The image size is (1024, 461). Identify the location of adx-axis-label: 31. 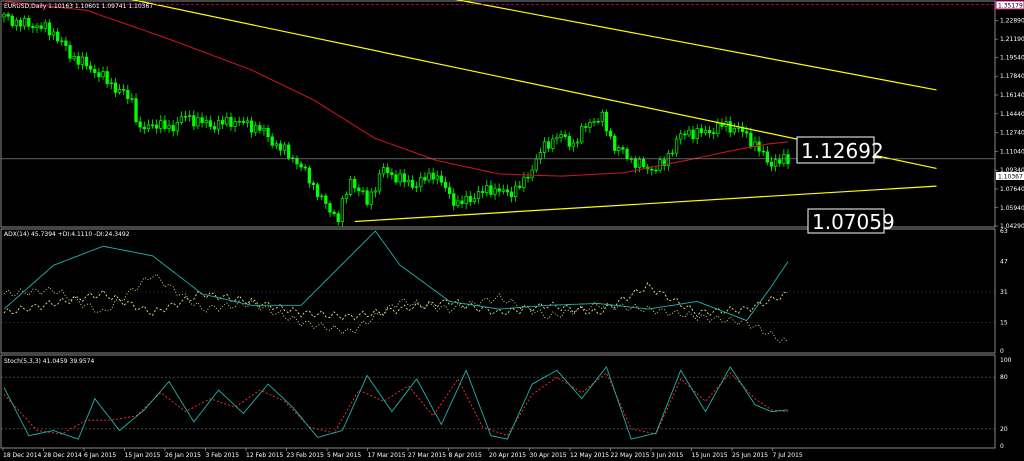
(1004, 292).